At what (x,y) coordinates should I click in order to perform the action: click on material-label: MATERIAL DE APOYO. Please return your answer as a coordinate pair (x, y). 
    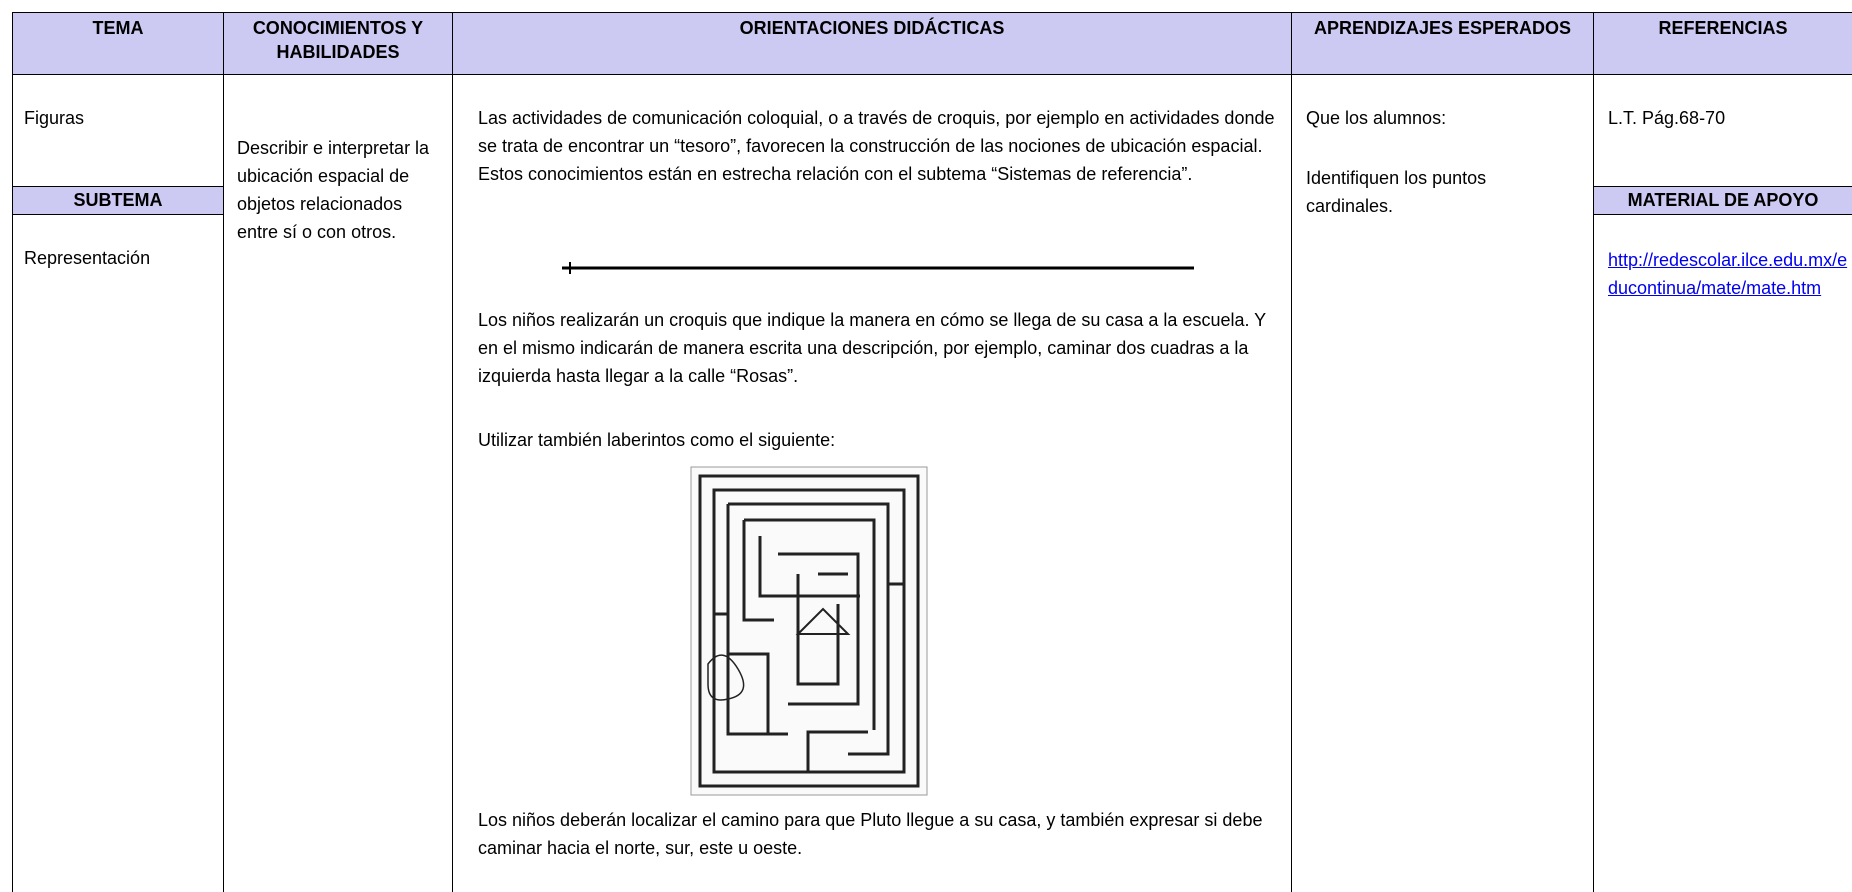
    Looking at the image, I should click on (1723, 200).